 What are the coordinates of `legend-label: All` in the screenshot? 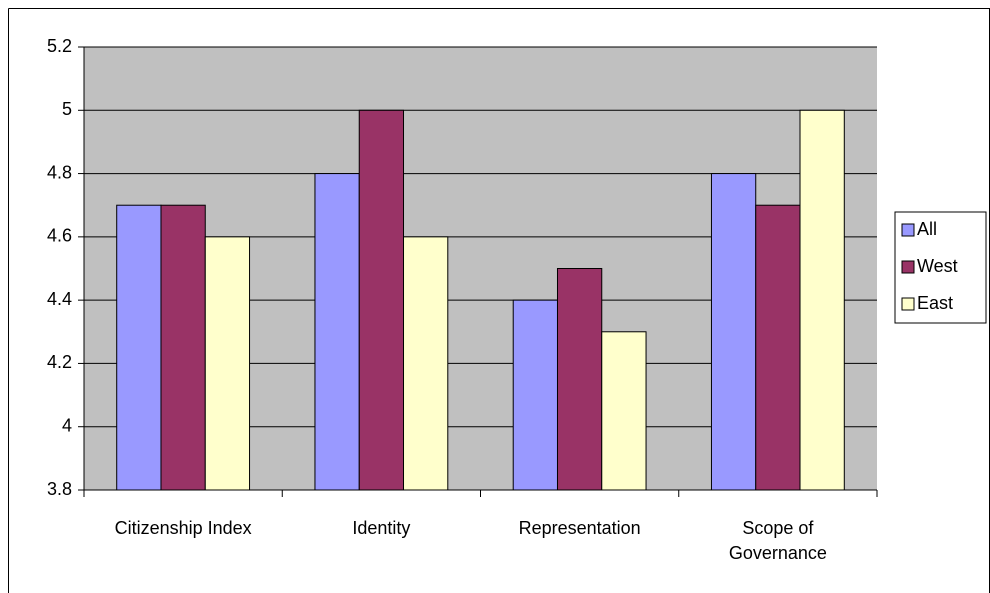 It's located at (927, 229).